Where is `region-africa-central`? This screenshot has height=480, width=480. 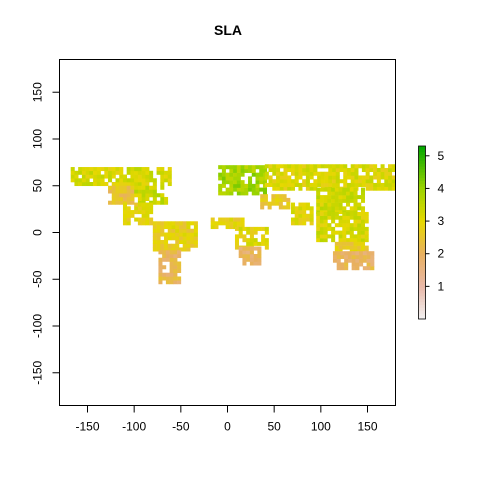 region-africa-central is located at coordinates (251, 238).